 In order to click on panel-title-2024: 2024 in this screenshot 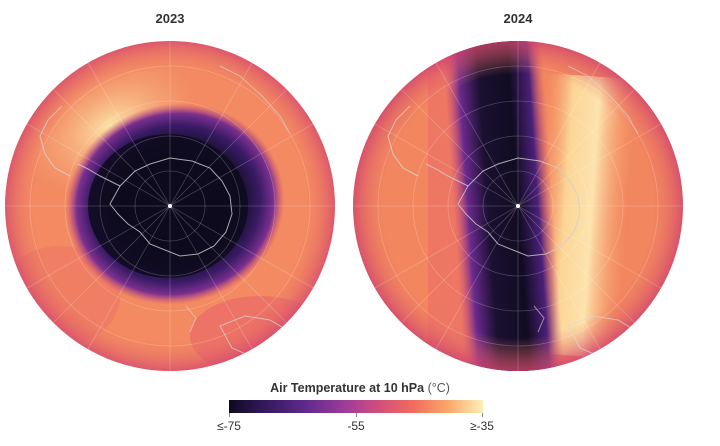, I will do `click(518, 18)`.